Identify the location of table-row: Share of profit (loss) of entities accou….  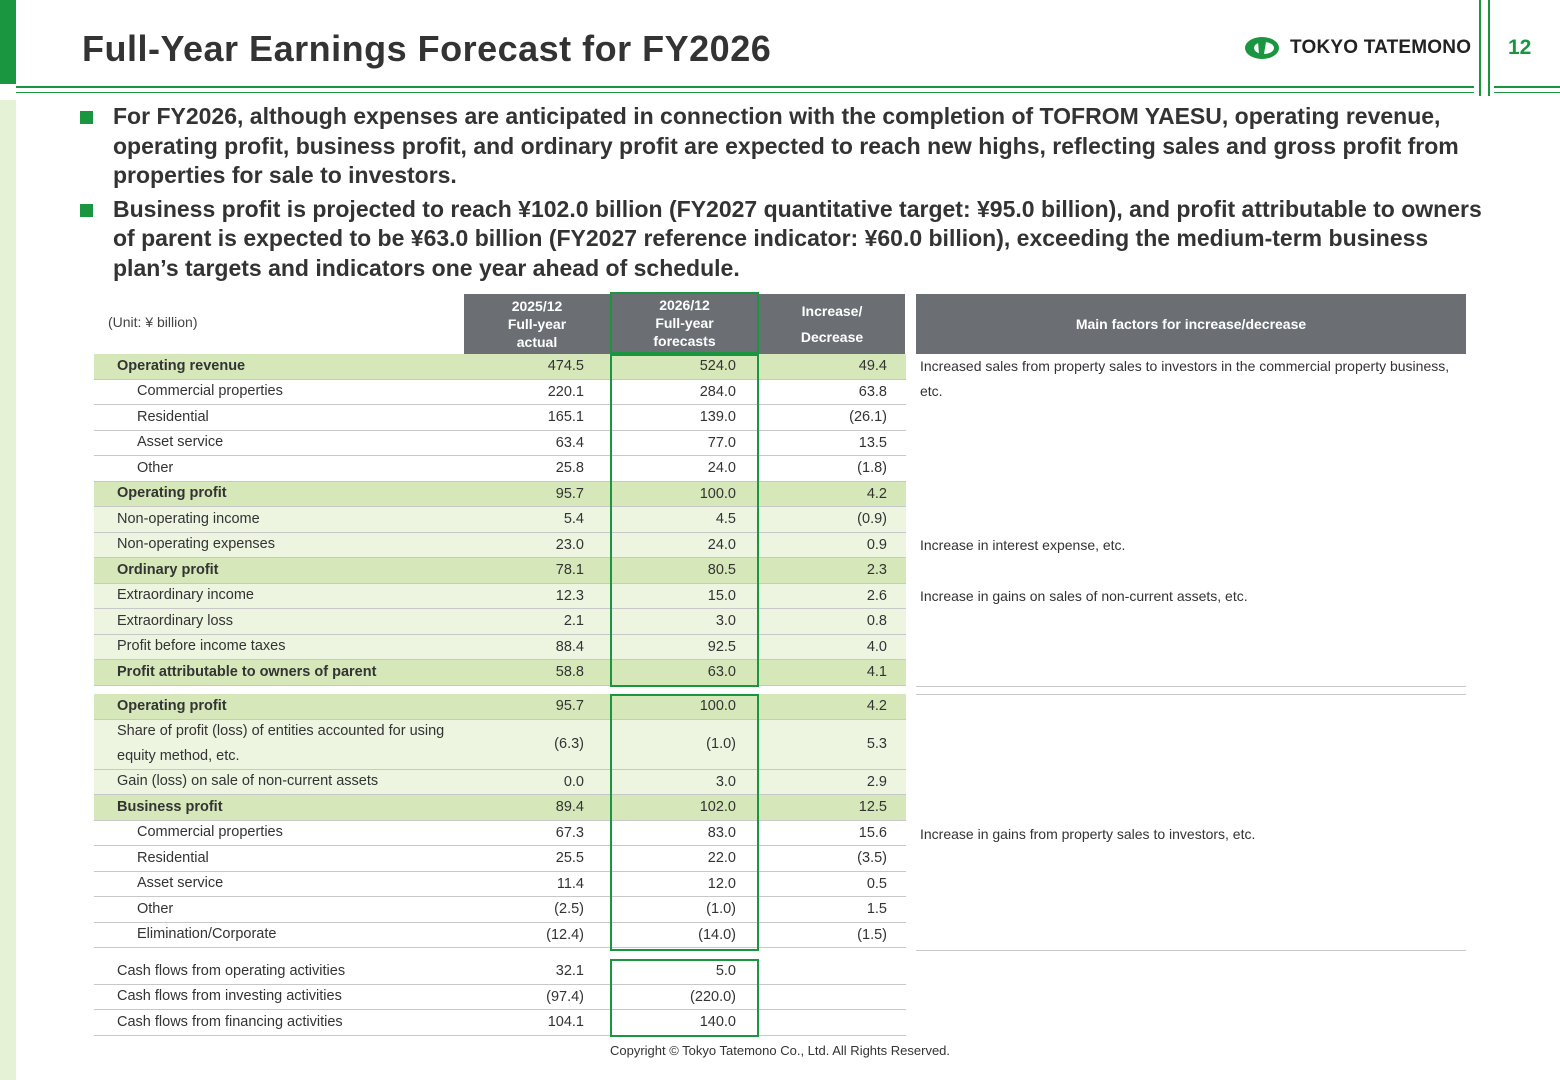
(500, 744).